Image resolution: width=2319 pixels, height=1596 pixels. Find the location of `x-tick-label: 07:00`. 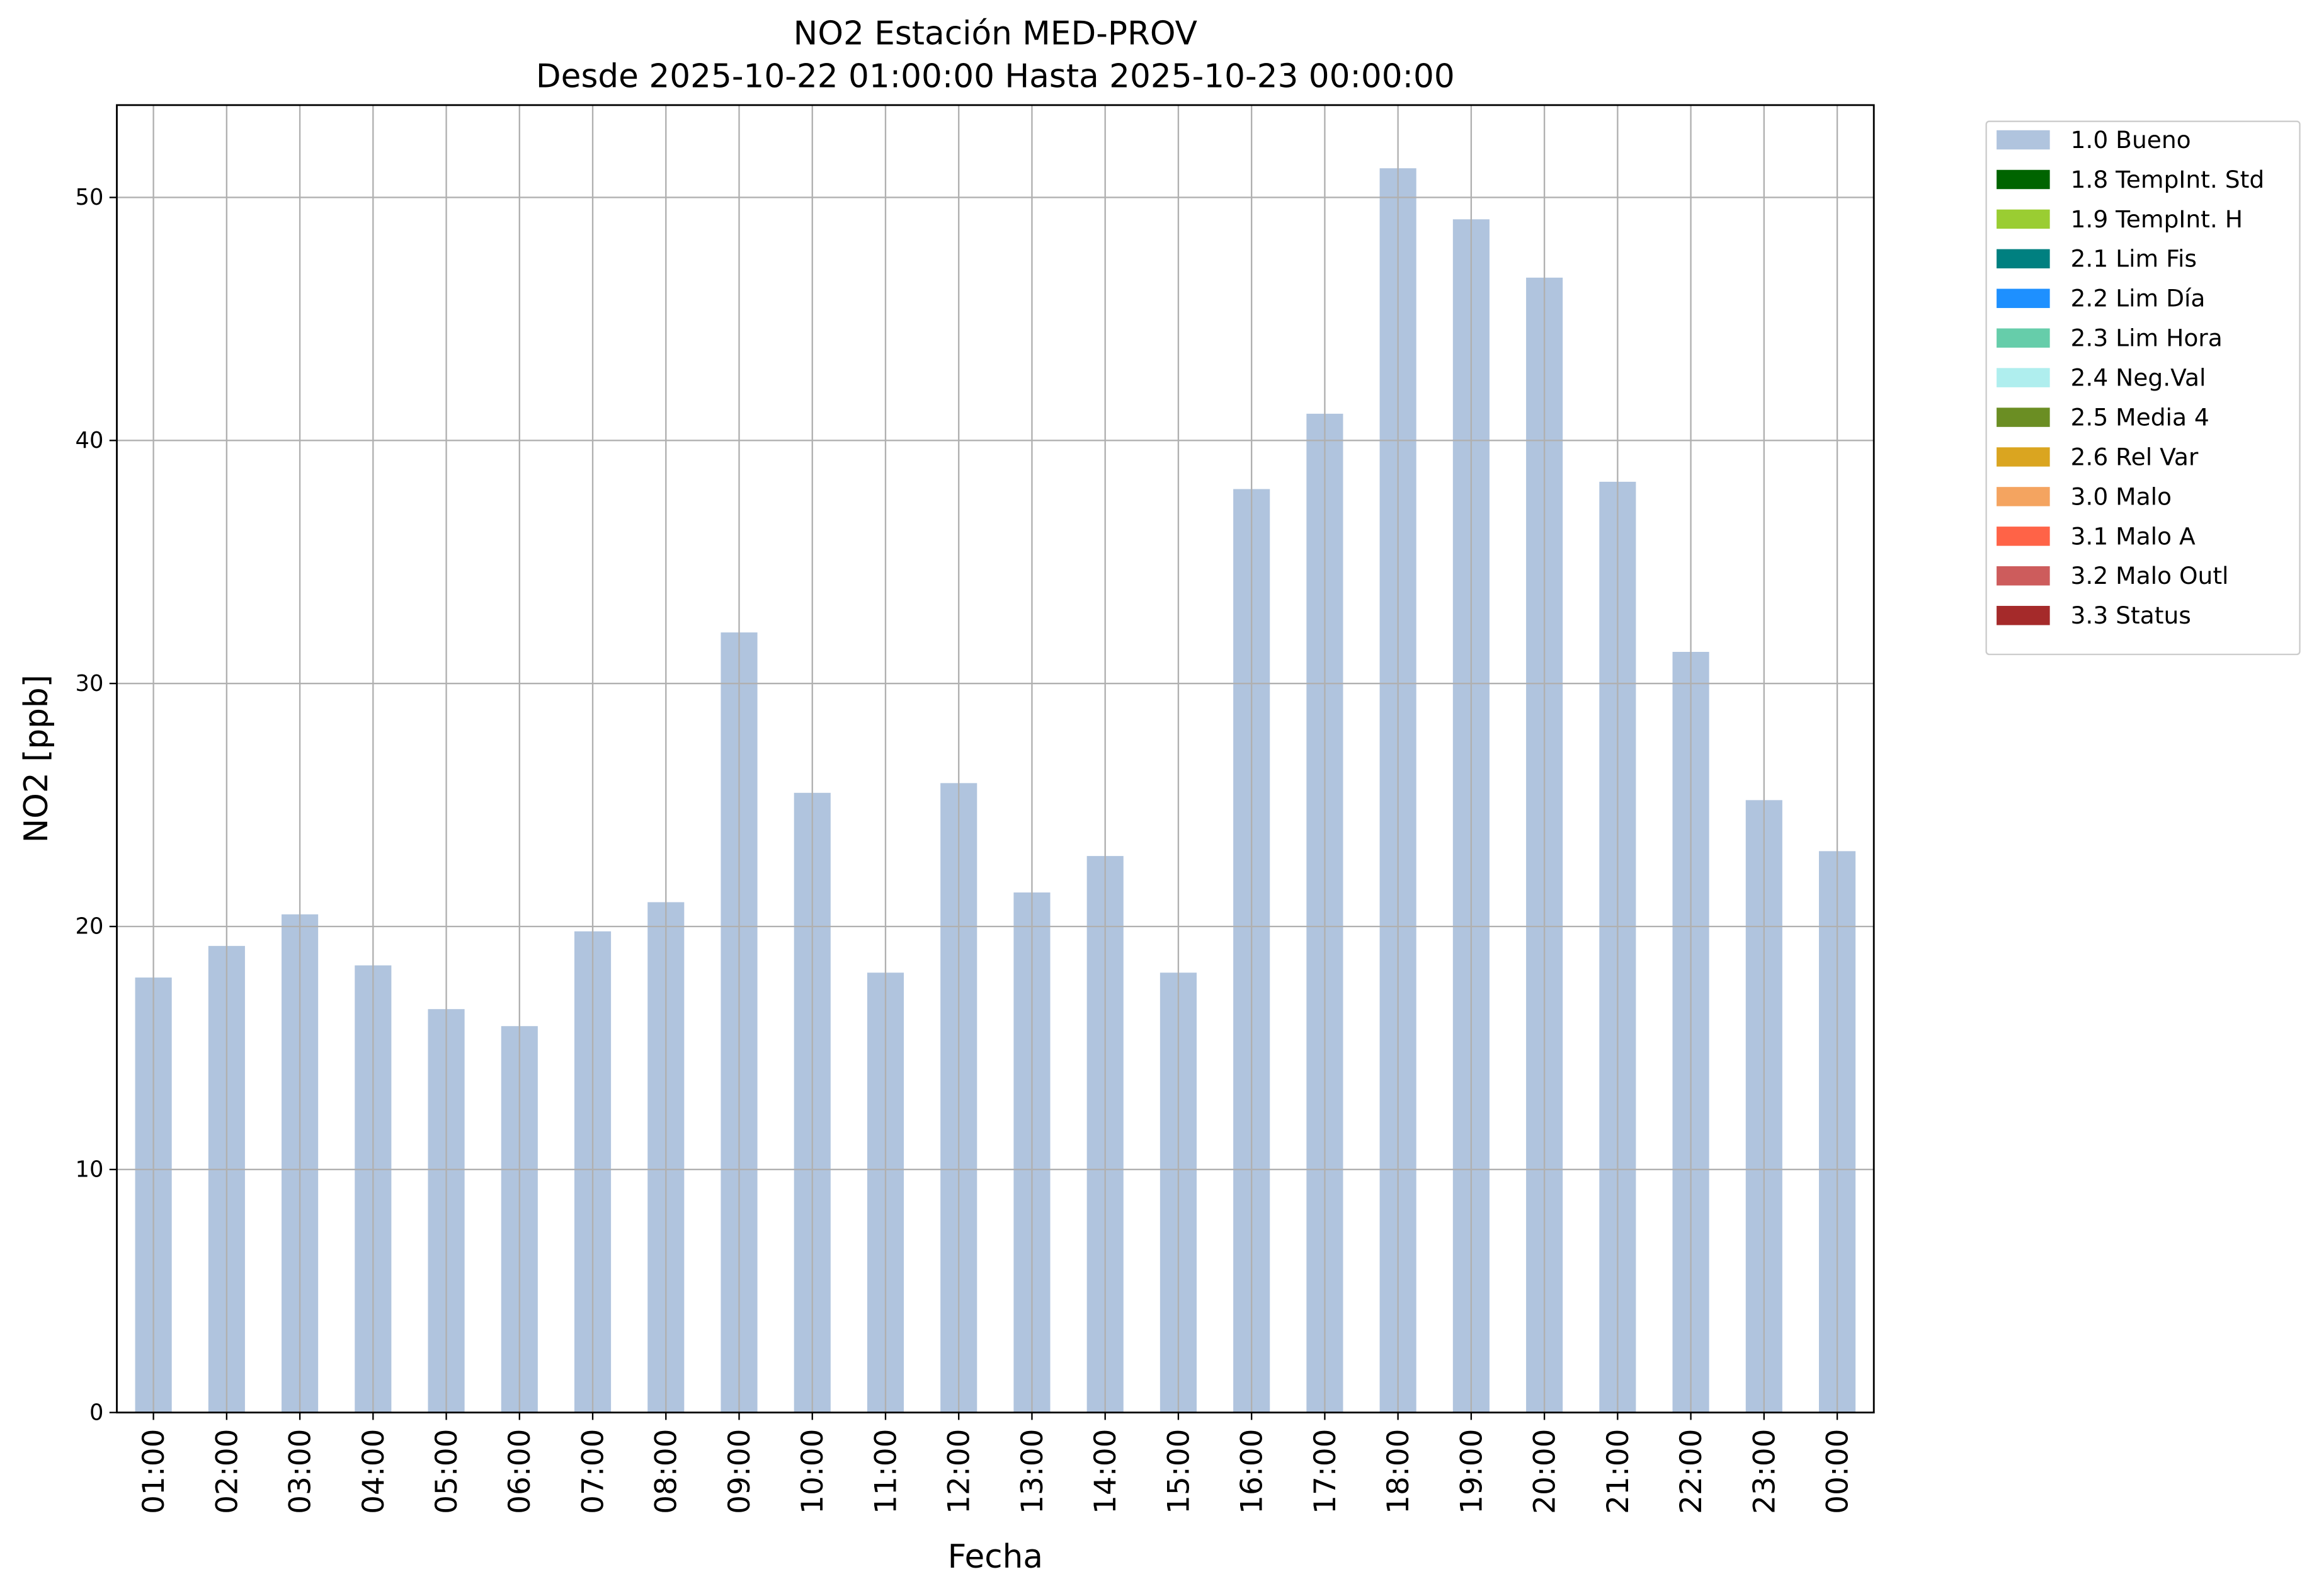

x-tick-label: 07:00 is located at coordinates (593, 1471).